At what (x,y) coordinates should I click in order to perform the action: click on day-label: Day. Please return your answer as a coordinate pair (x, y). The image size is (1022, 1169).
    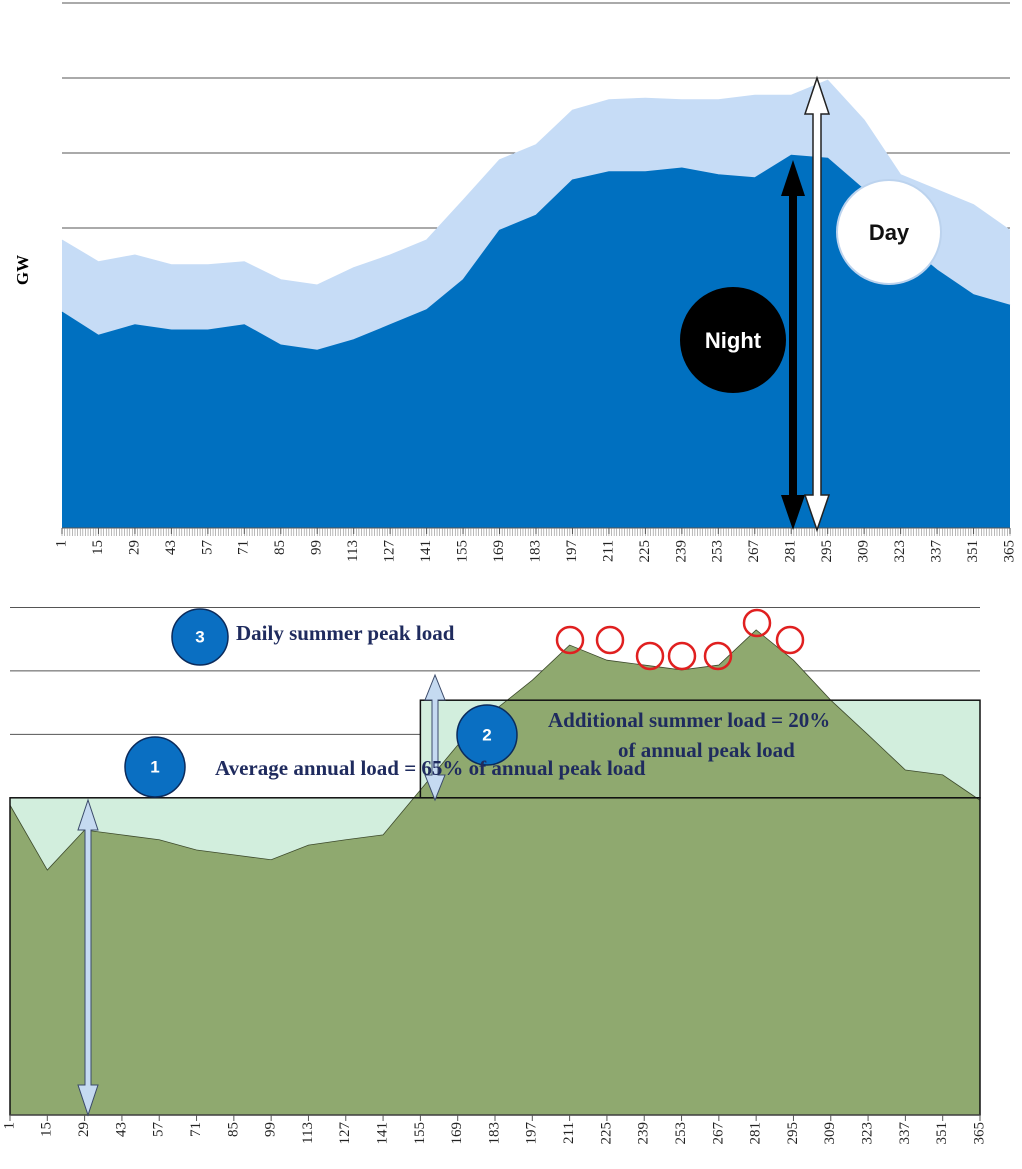
    Looking at the image, I should click on (889, 232).